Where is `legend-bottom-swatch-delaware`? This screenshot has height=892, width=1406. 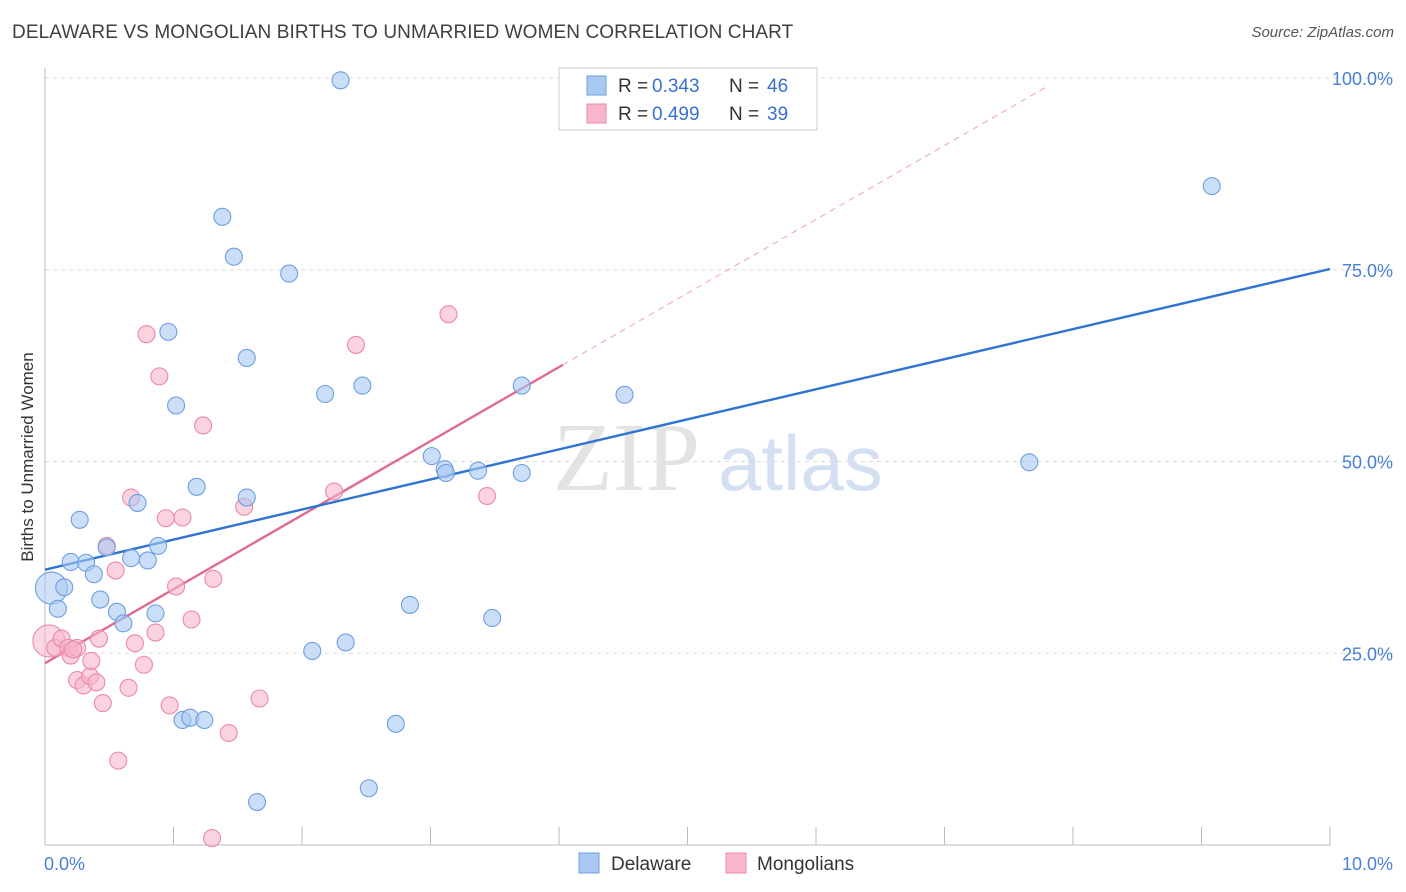 legend-bottom-swatch-delaware is located at coordinates (589, 863).